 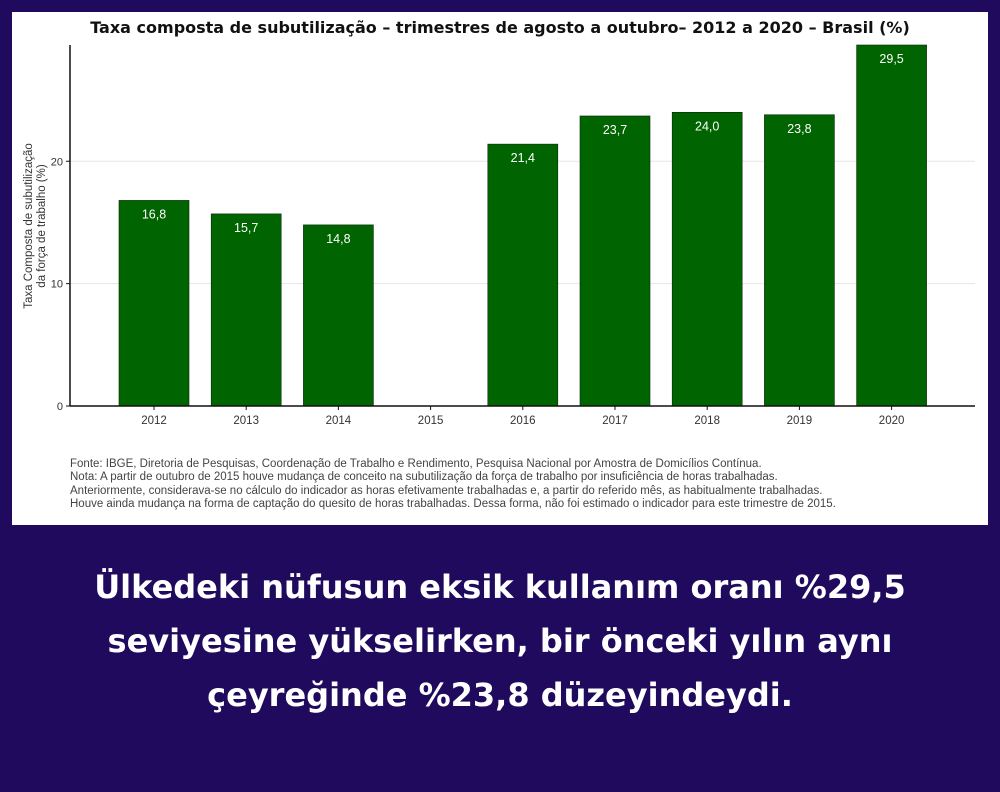 I want to click on y-ticks: 0 10 20, so click(x=60, y=284).